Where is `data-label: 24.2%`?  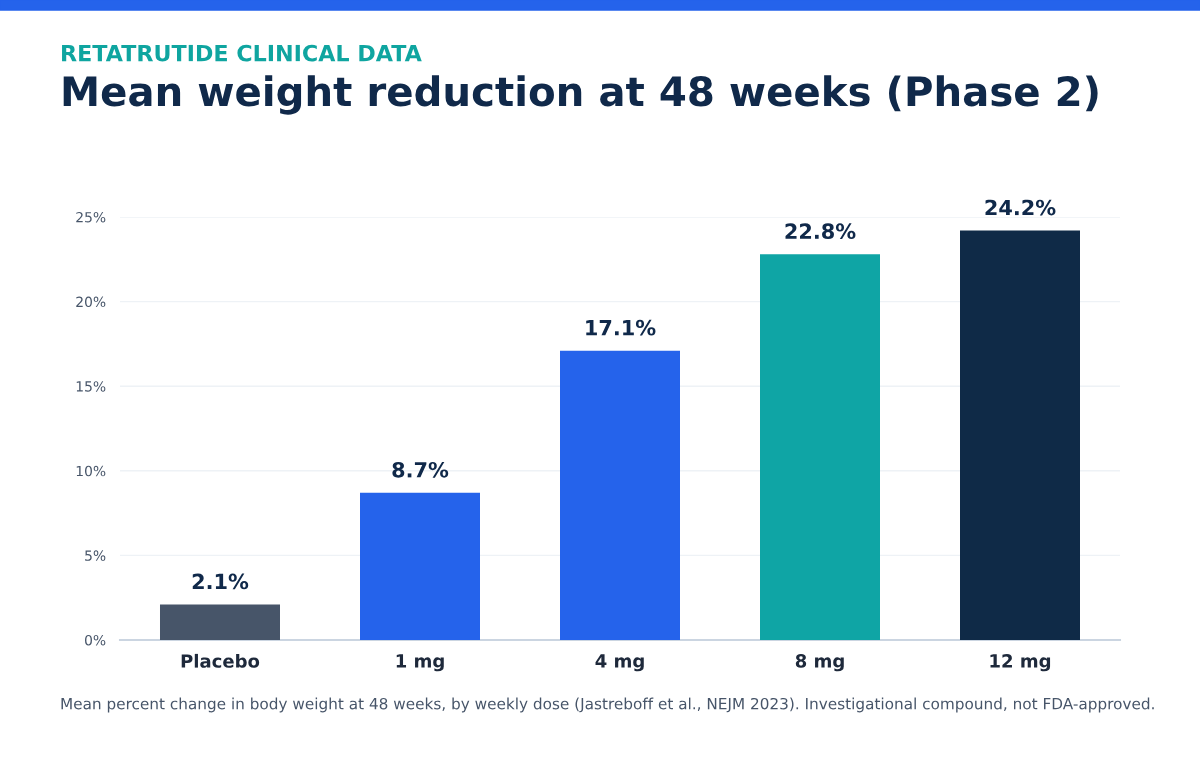
data-label: 24.2% is located at coordinates (1020, 207).